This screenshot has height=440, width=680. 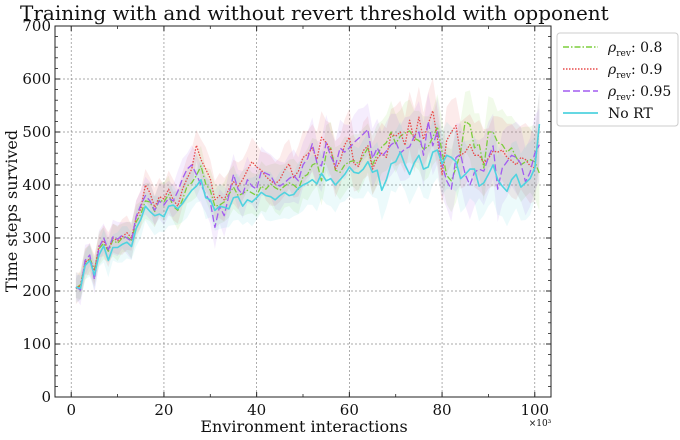 What do you see at coordinates (442, 410) in the screenshot?
I see `x-tick-label: 80` at bounding box center [442, 410].